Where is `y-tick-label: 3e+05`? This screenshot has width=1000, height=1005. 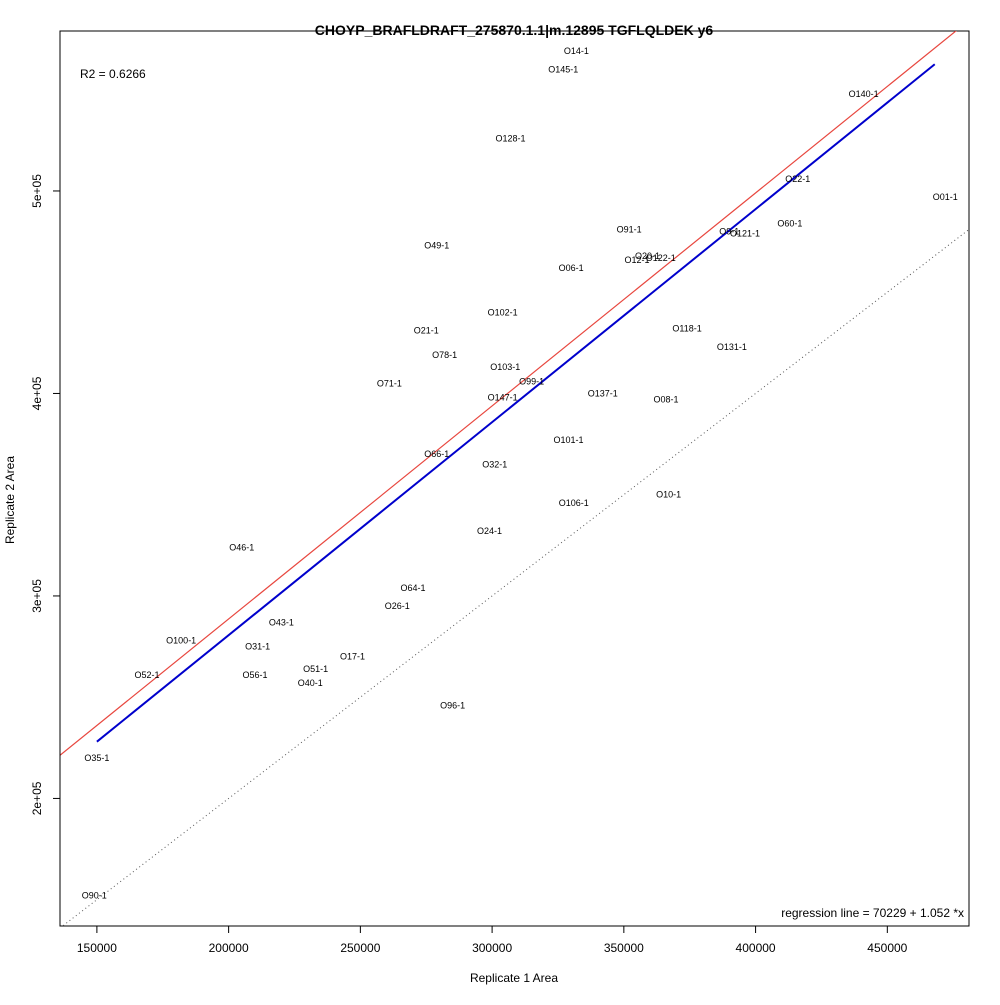
y-tick-label: 3e+05 is located at coordinates (37, 596).